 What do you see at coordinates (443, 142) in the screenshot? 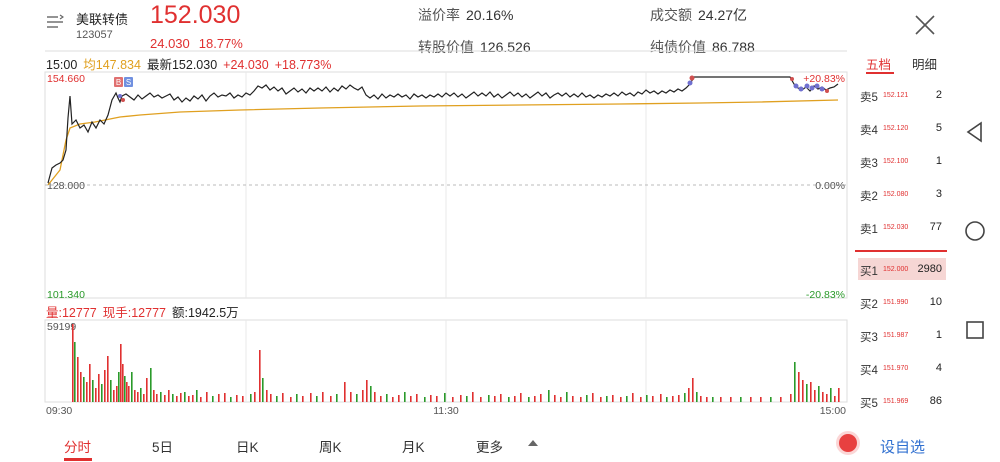
I see `average-price-line` at bounding box center [443, 142].